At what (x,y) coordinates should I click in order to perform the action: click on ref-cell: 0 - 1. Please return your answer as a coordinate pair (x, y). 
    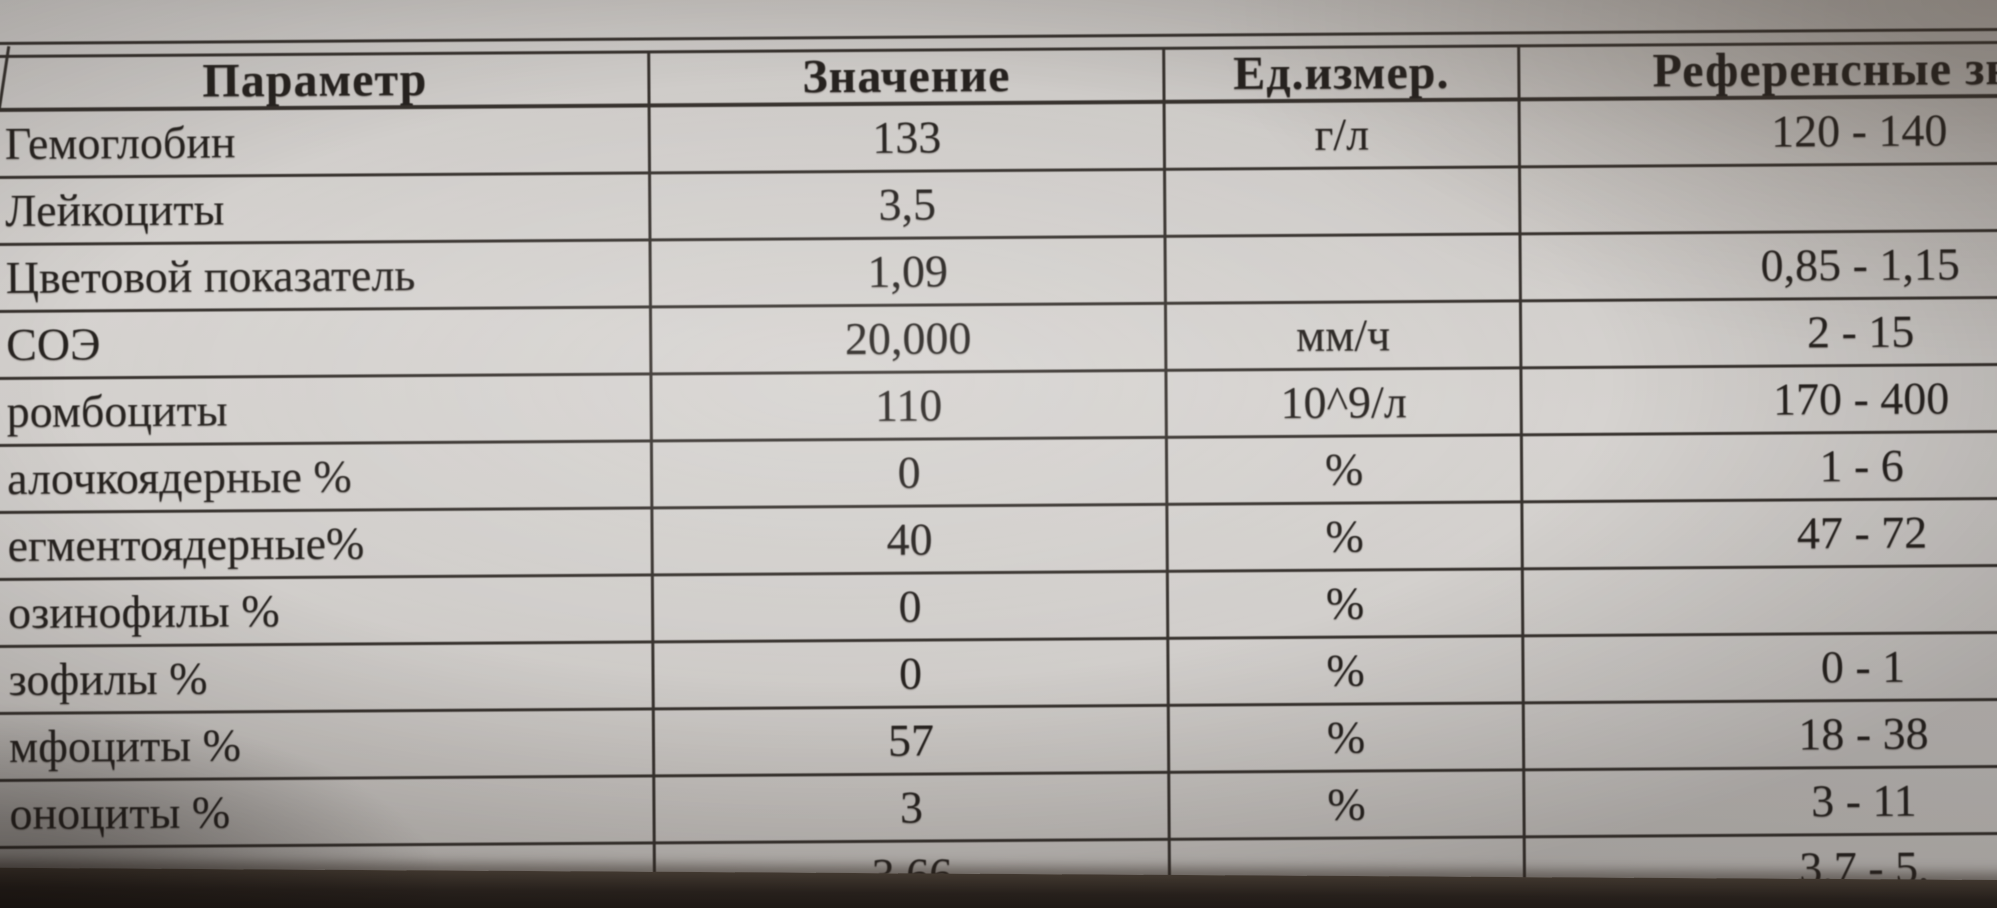
    Looking at the image, I should click on (1759, 667).